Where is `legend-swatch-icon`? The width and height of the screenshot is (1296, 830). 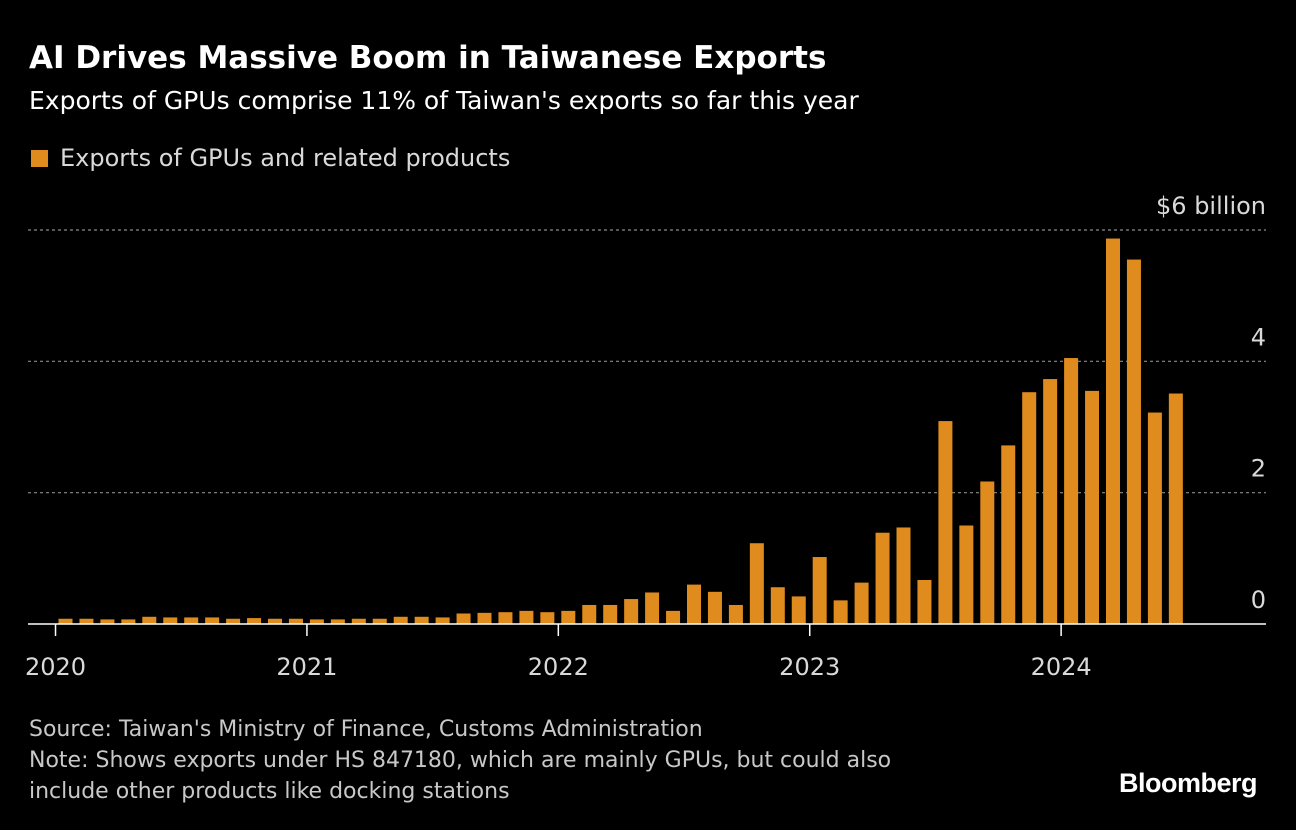 legend-swatch-icon is located at coordinates (39, 158).